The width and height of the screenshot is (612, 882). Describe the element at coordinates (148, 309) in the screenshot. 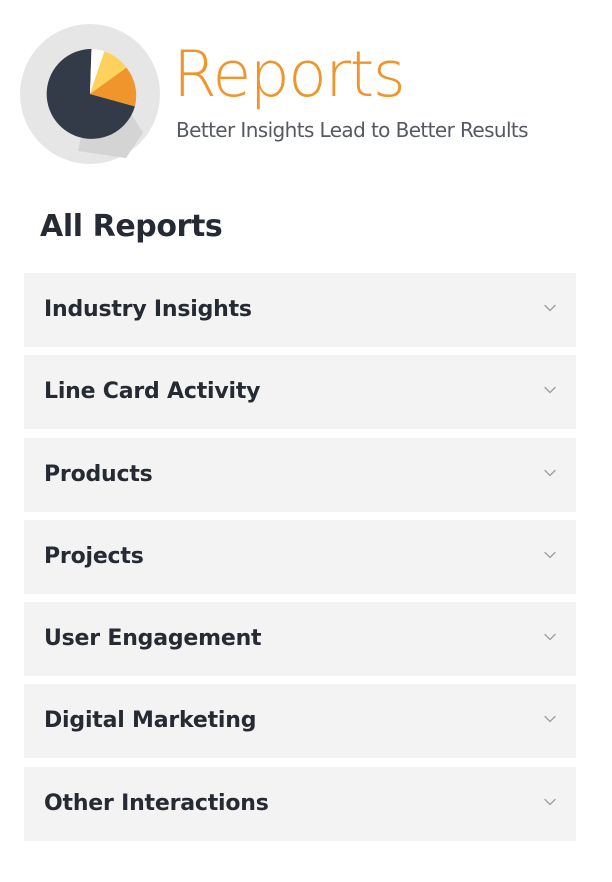

I see `accordion-item-label: Industry Insights` at that location.